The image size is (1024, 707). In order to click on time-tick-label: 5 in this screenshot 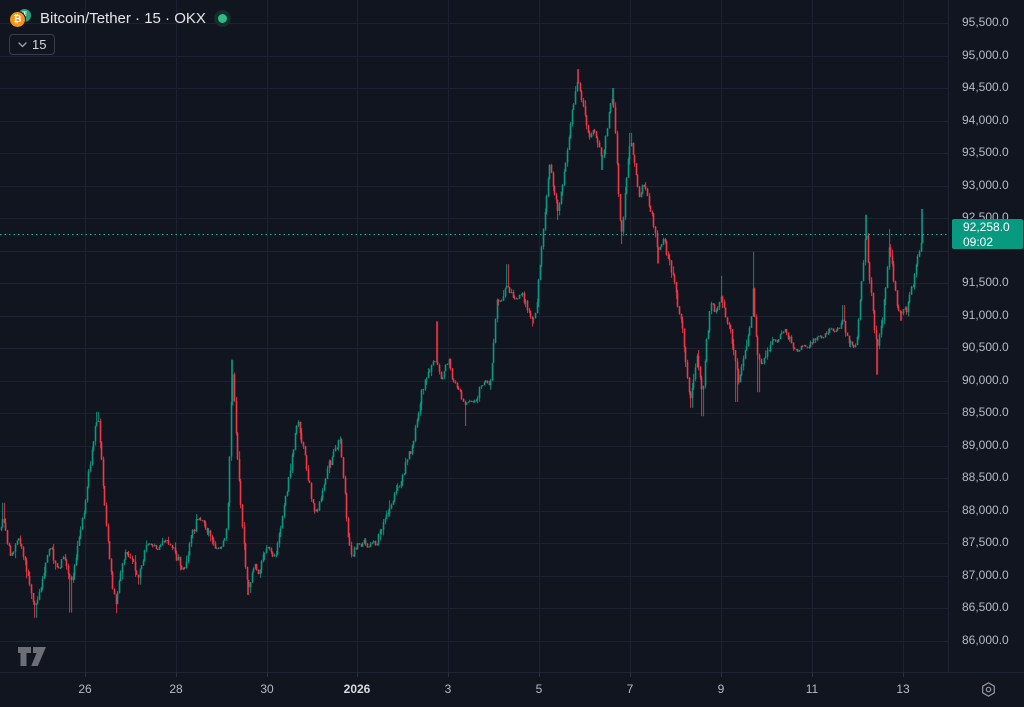, I will do `click(539, 689)`.